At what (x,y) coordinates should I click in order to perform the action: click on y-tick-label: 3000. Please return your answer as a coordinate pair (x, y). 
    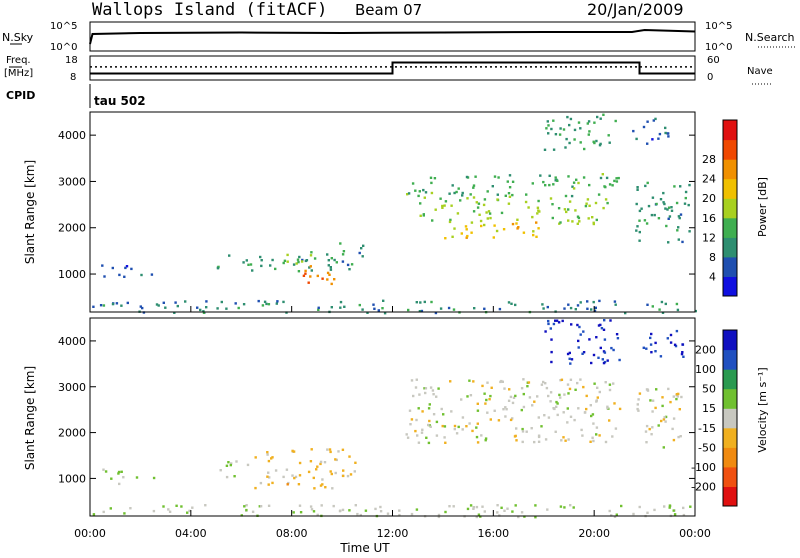
    Looking at the image, I should click on (72, 387).